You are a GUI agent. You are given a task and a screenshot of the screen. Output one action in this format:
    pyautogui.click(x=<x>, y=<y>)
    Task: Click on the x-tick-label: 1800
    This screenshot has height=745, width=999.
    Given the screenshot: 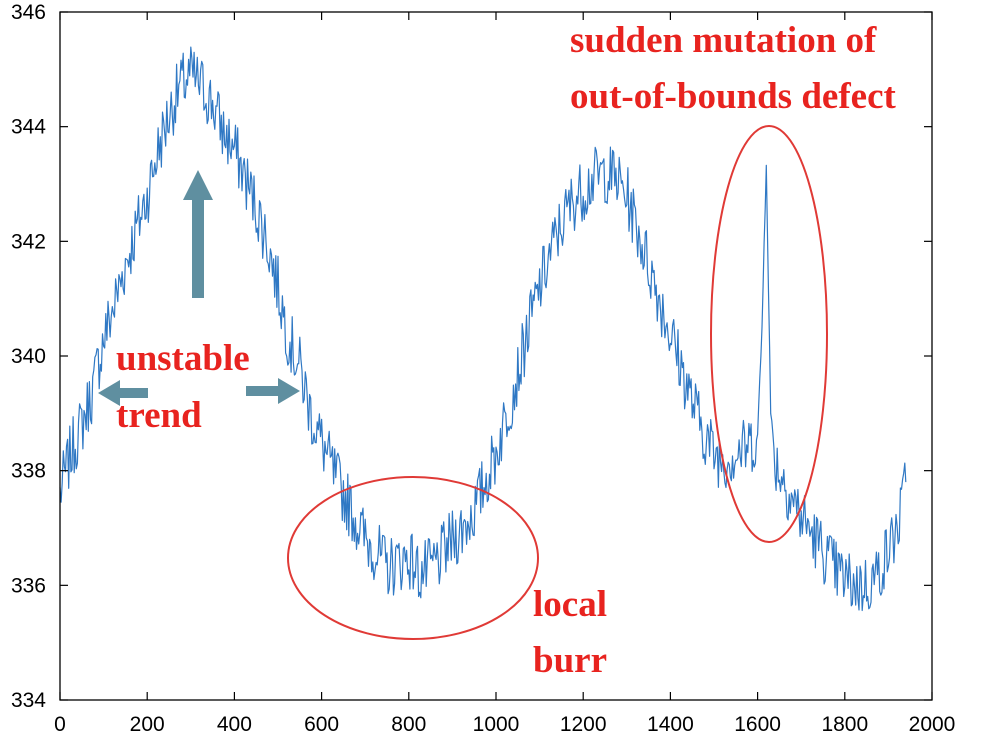 What is the action you would take?
    pyautogui.click(x=844, y=724)
    